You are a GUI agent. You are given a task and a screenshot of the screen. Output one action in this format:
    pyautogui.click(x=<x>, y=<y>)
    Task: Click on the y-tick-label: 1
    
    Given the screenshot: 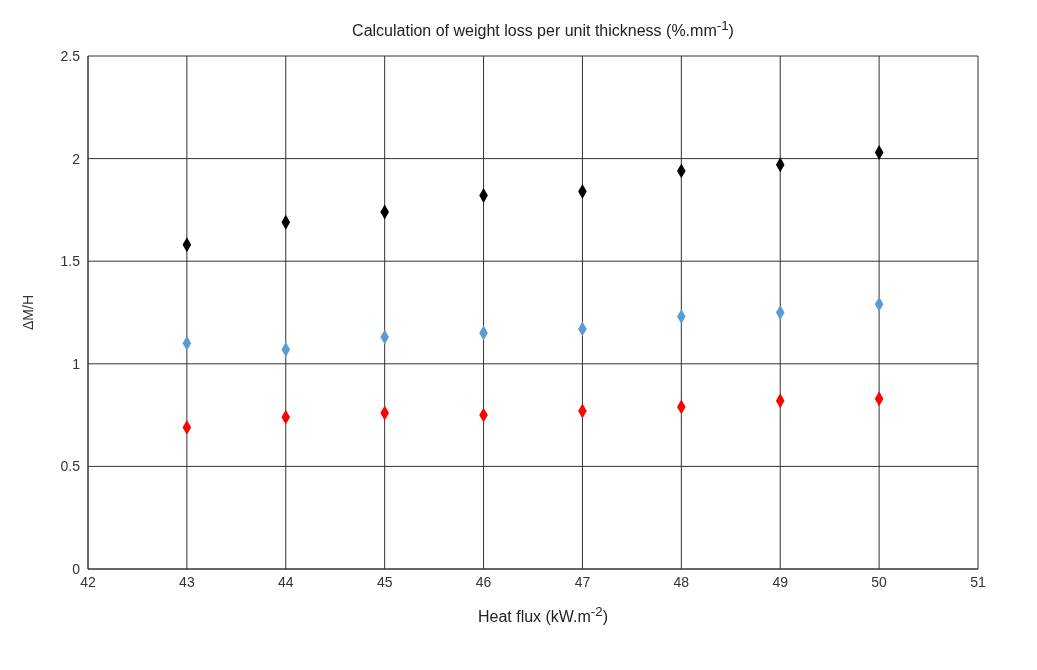 What is the action you would take?
    pyautogui.click(x=76, y=364)
    